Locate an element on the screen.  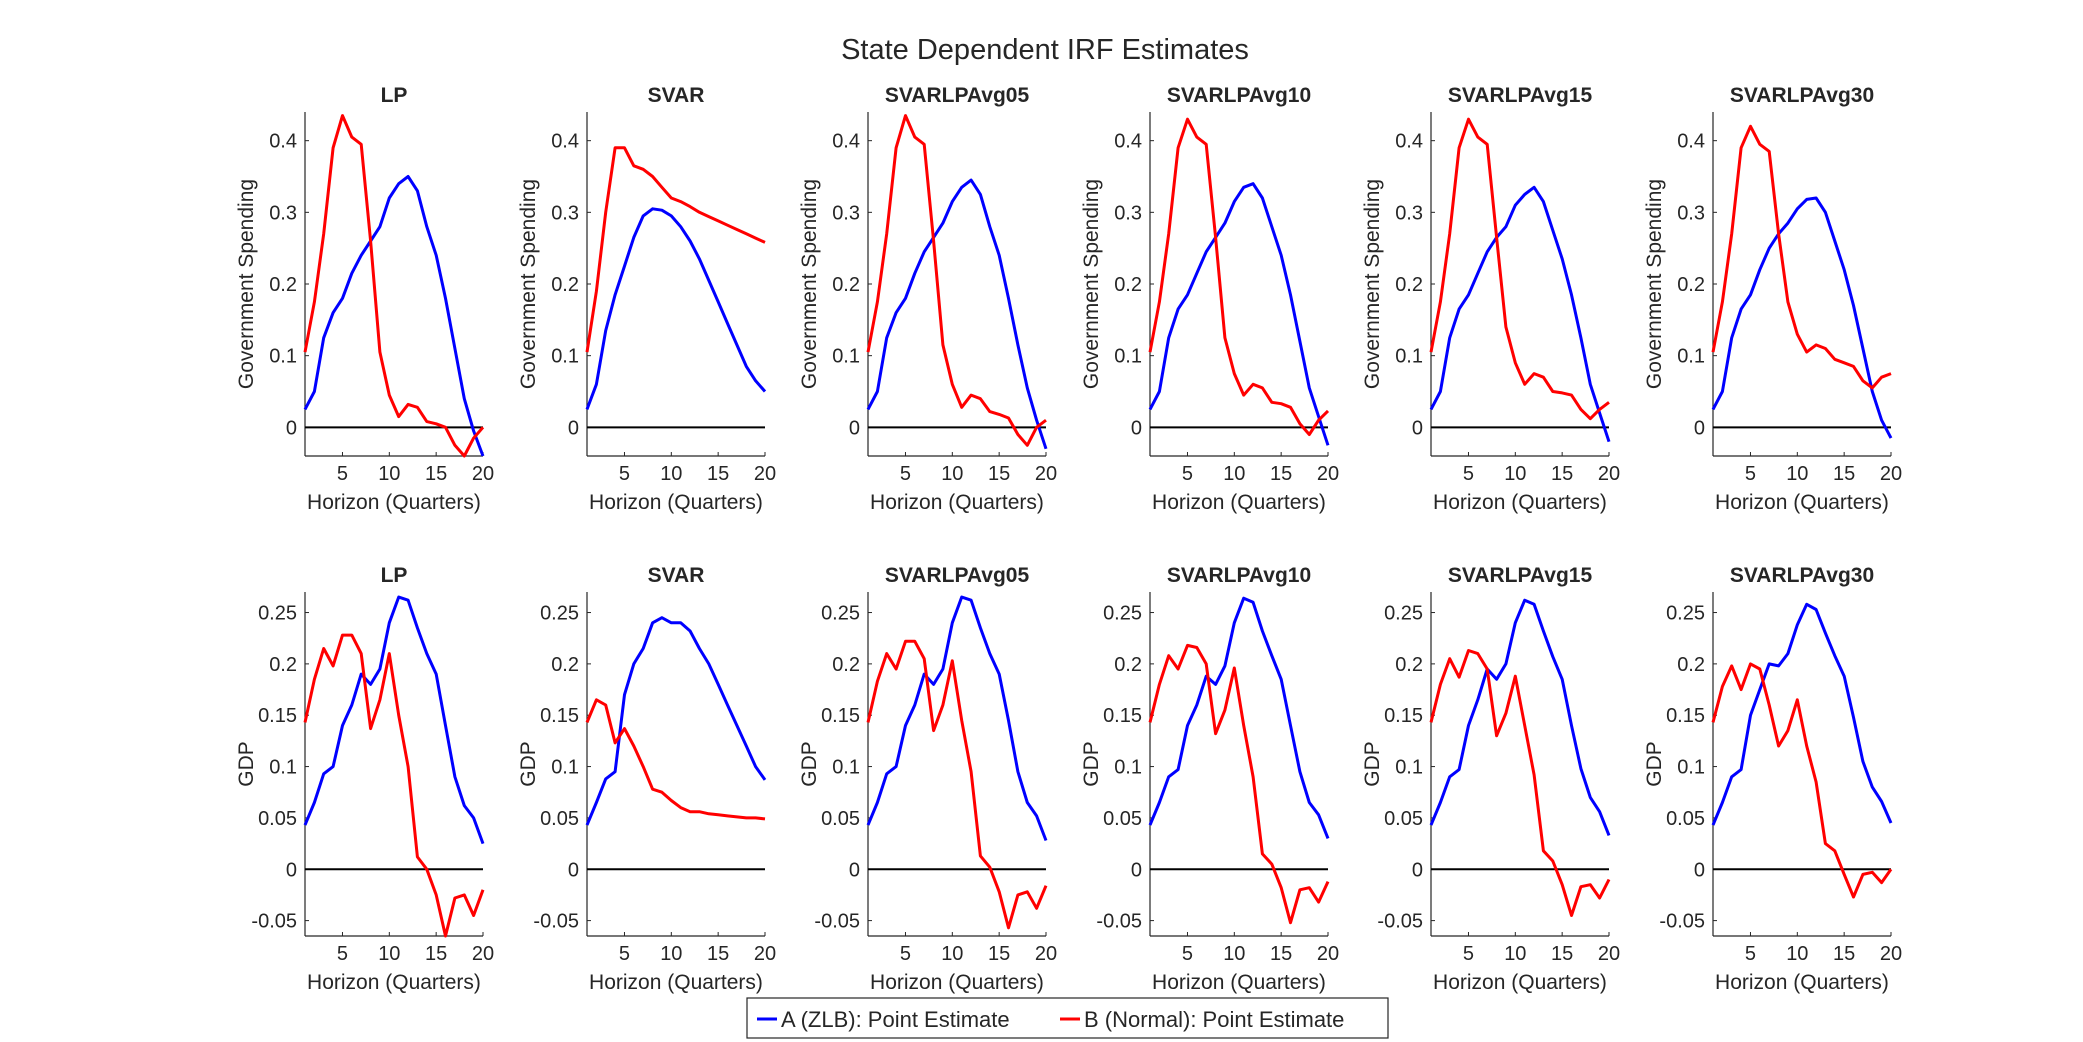
panel-title: SVARLPAvg10 is located at coordinates (1239, 95).